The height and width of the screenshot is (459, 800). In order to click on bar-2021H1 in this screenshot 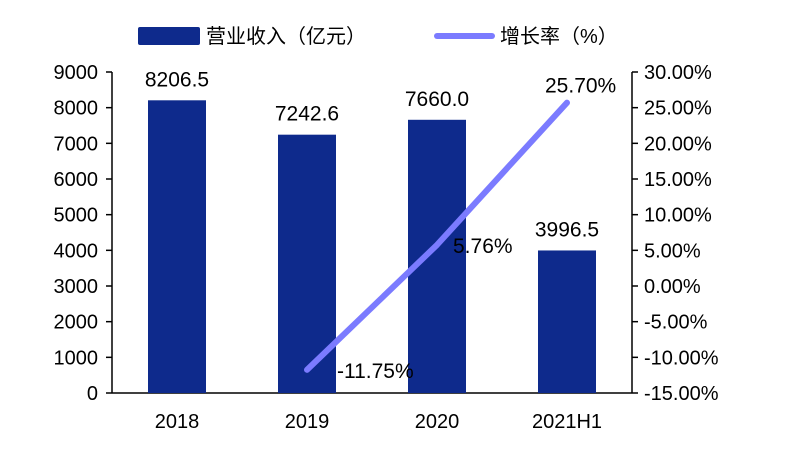, I will do `click(567, 321)`.